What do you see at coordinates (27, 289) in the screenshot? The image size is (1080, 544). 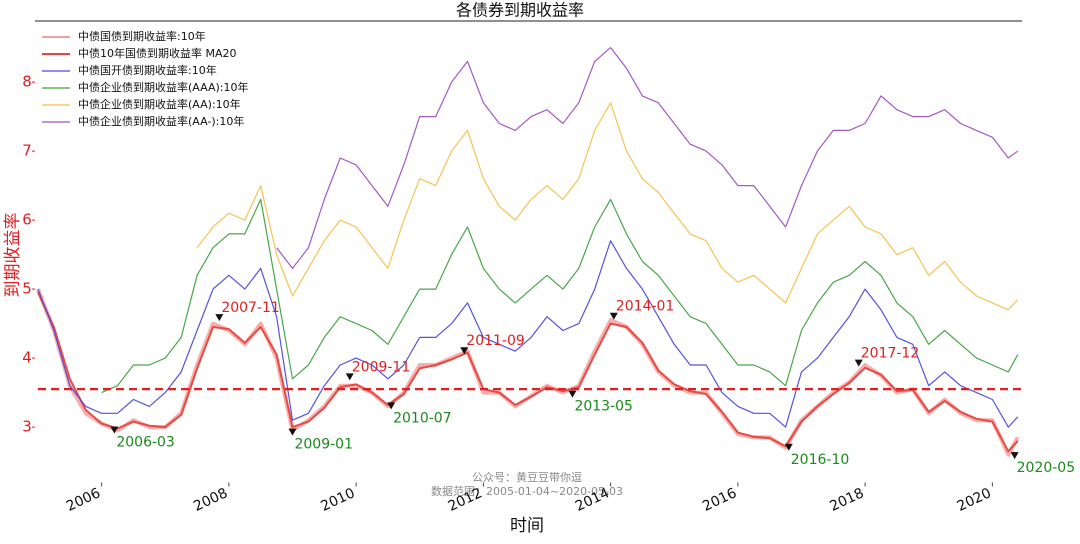 I see `y-tick-label: 5` at bounding box center [27, 289].